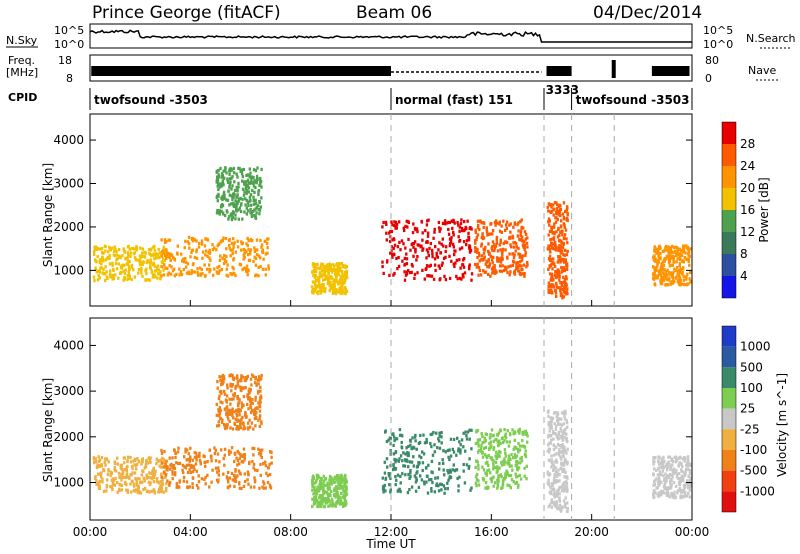 The image size is (800, 554). What do you see at coordinates (647, 13) in the screenshot?
I see `date-title: 04/Dec/2014` at bounding box center [647, 13].